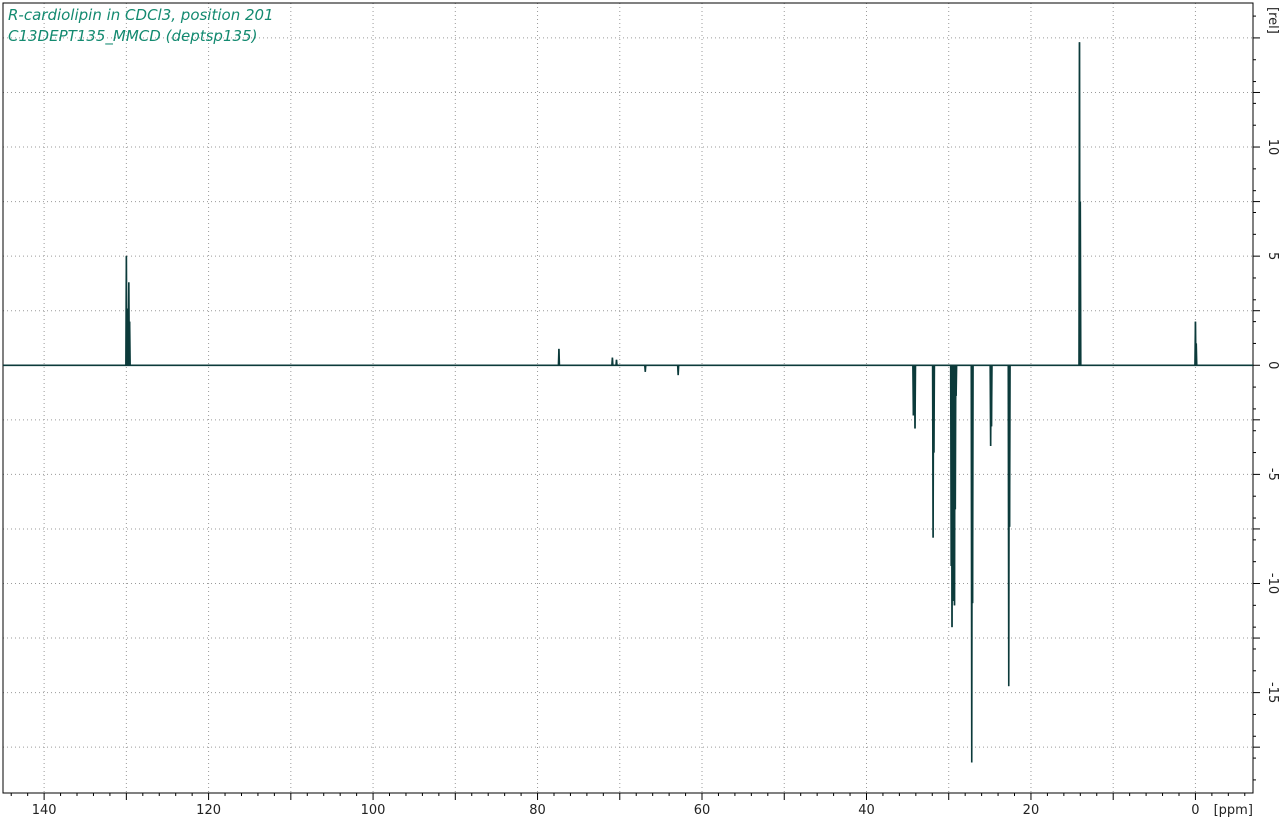 The image size is (1284, 821). Describe the element at coordinates (133, 36) in the screenshot. I see `chart-subtitle: C13DEPT135_MMCD (deptsp135)` at that location.